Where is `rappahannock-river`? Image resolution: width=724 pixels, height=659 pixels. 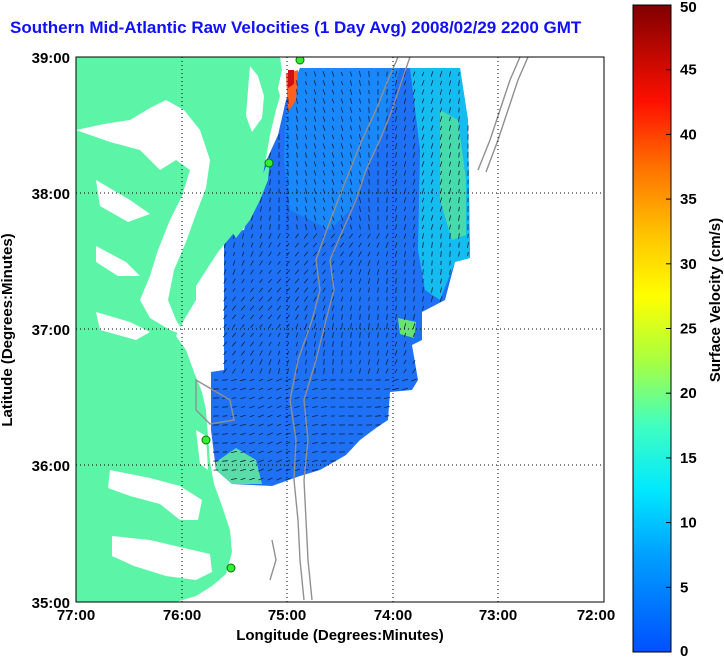 rappahannock-river is located at coordinates (118, 261).